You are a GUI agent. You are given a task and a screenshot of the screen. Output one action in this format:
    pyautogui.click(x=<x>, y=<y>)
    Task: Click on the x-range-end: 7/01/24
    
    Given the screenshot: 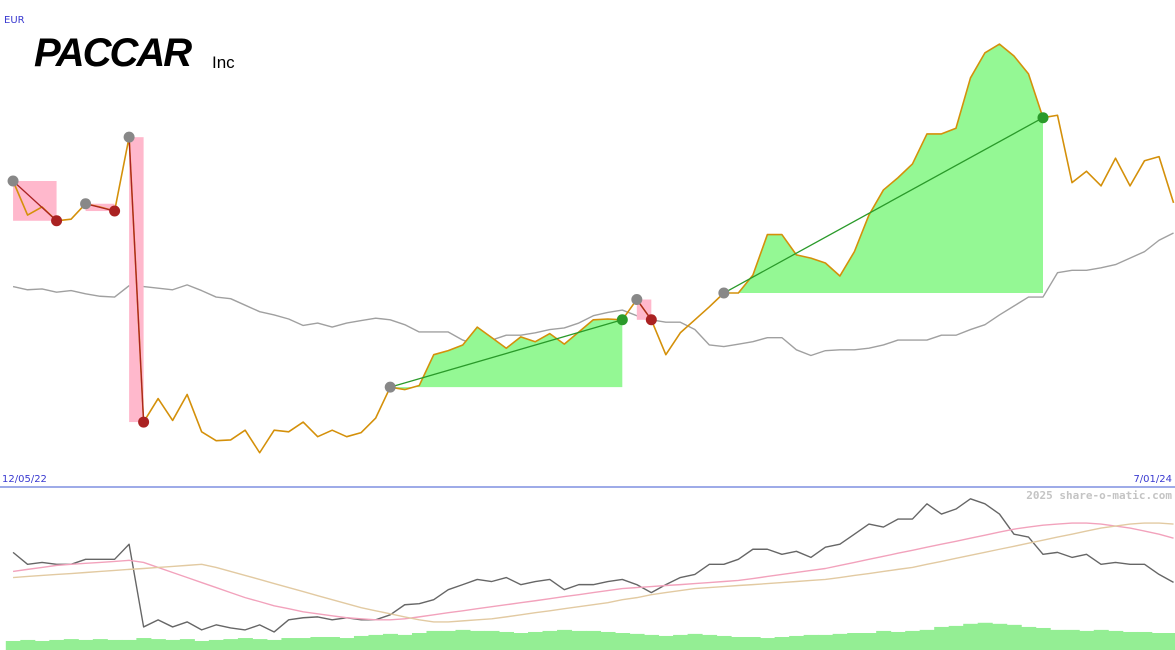 What is the action you would take?
    pyautogui.click(x=1152, y=479)
    